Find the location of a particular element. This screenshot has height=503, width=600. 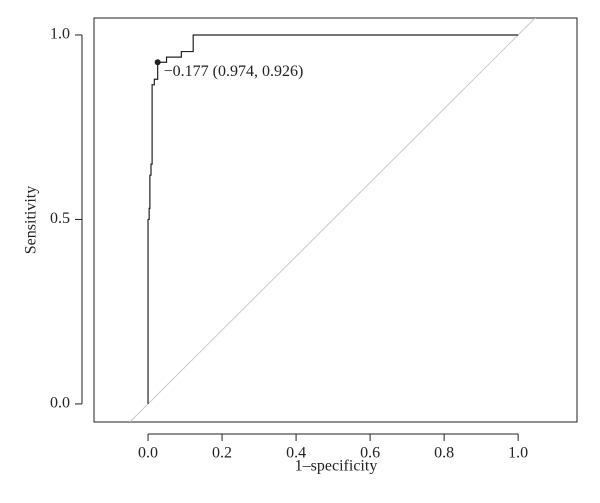

x-axis-label: 1–specificity is located at coordinates (336, 466).